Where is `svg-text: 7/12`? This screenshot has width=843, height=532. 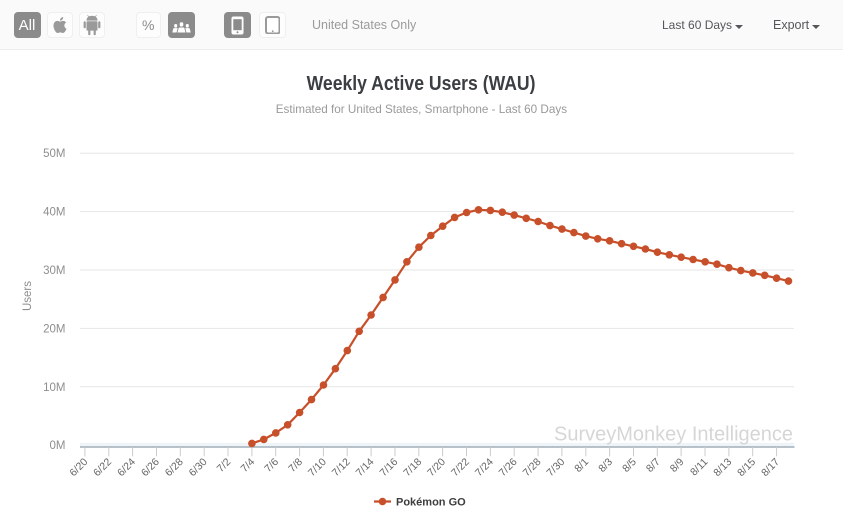
svg-text: 7/12 is located at coordinates (341, 467).